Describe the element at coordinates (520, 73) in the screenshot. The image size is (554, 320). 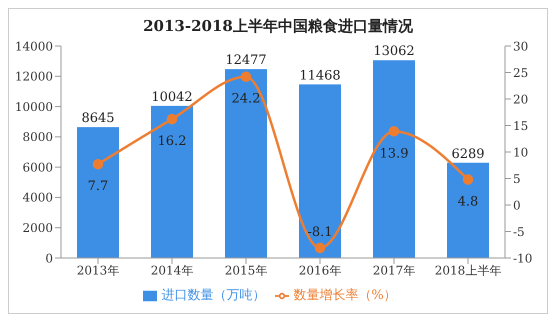
I see `y2-tick-label: 25` at that location.